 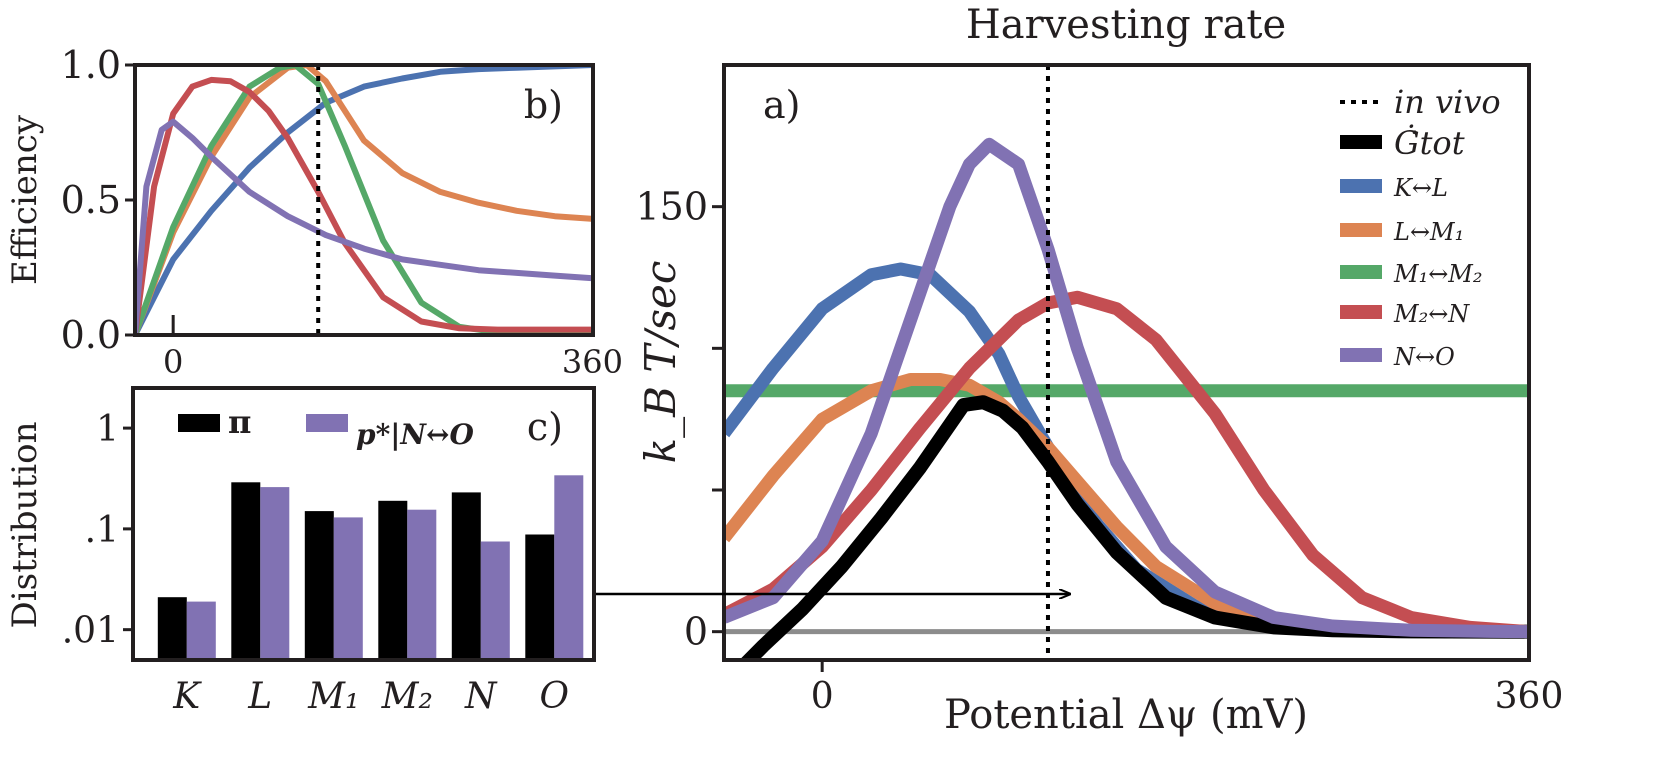 What do you see at coordinates (545, 427) in the screenshot?
I see `panel-c-label: c)` at bounding box center [545, 427].